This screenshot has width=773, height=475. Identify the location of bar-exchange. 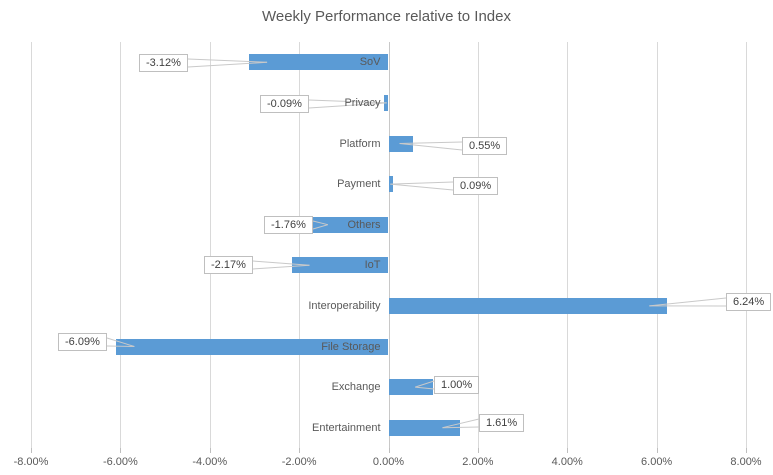
(411, 387).